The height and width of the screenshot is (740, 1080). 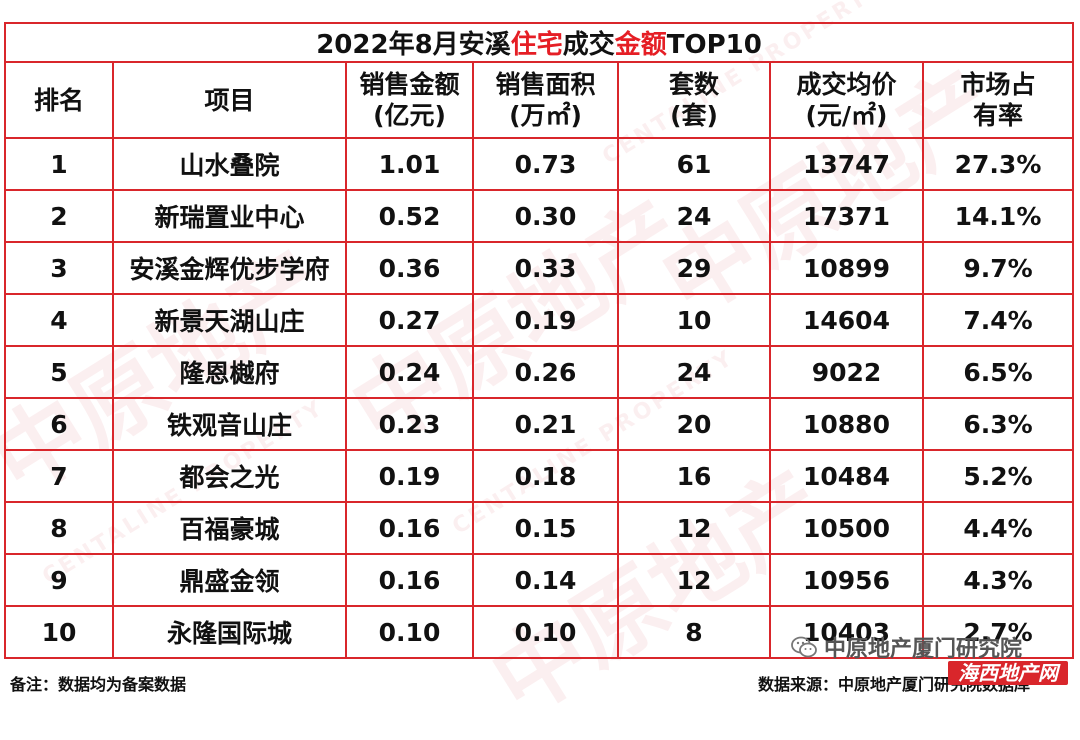 I want to click on title-text: TOP10, so click(x=714, y=45).